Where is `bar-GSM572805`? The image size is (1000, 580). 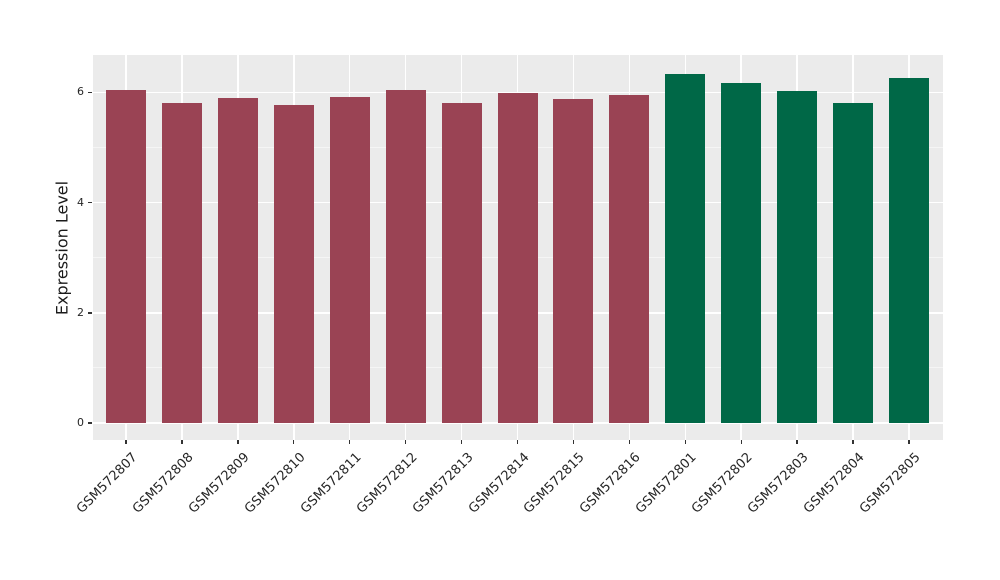
bar-GSM572805 is located at coordinates (909, 250).